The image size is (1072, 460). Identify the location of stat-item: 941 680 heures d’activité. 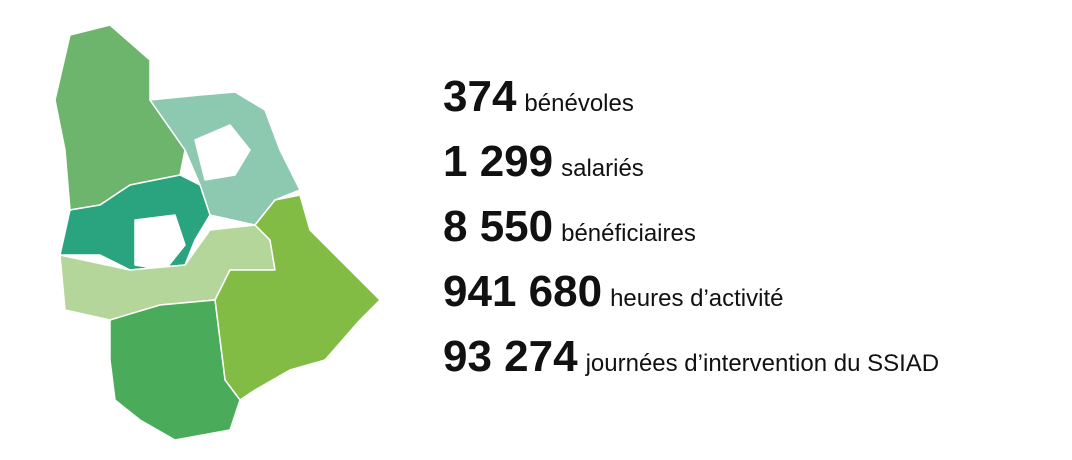
(691, 299).